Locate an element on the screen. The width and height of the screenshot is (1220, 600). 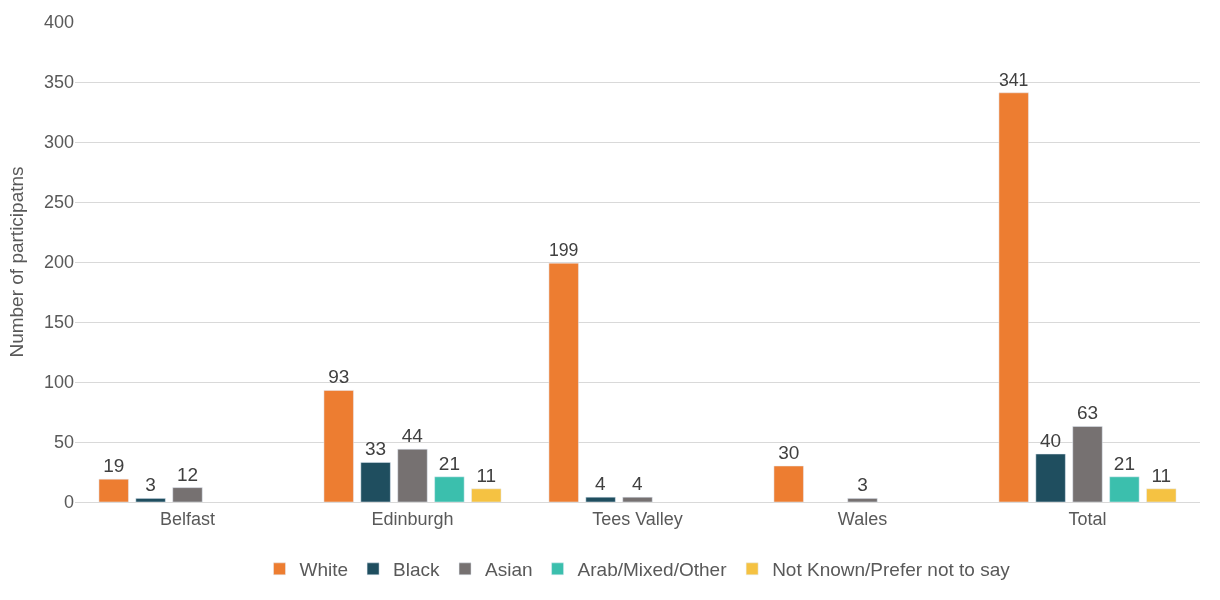
x-tick-label: Wales is located at coordinates (862, 518).